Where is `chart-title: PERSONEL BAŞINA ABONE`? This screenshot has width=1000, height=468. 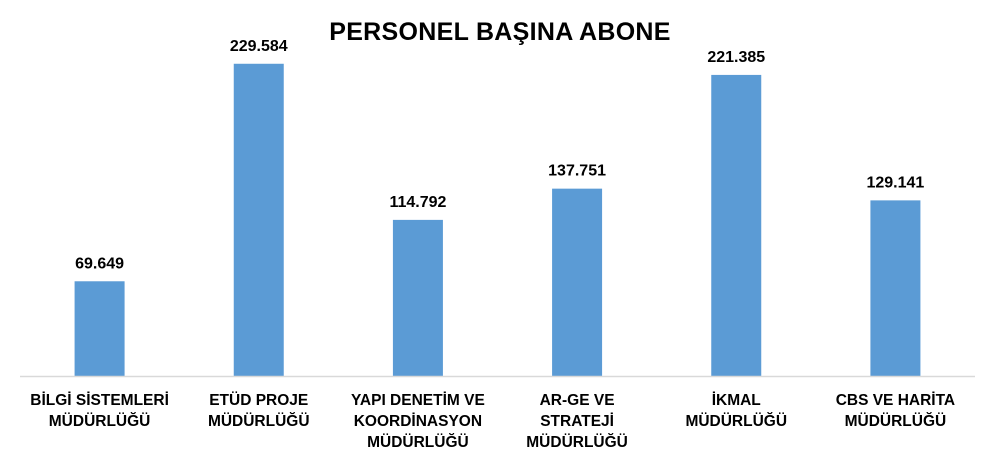 chart-title: PERSONEL BAŞINA ABONE is located at coordinates (500, 32).